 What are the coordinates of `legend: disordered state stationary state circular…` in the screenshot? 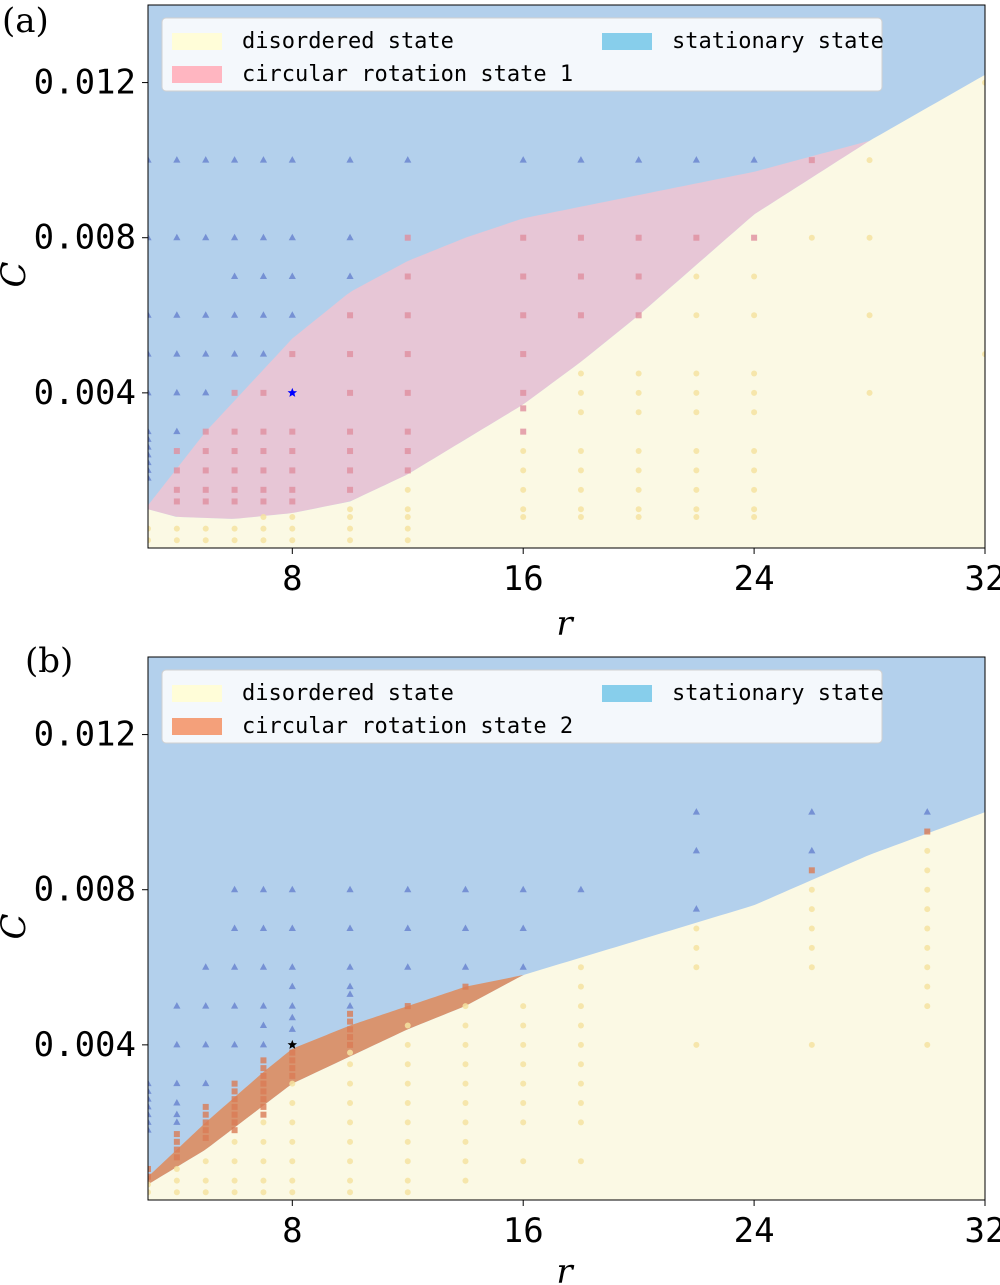 It's located at (522, 54).